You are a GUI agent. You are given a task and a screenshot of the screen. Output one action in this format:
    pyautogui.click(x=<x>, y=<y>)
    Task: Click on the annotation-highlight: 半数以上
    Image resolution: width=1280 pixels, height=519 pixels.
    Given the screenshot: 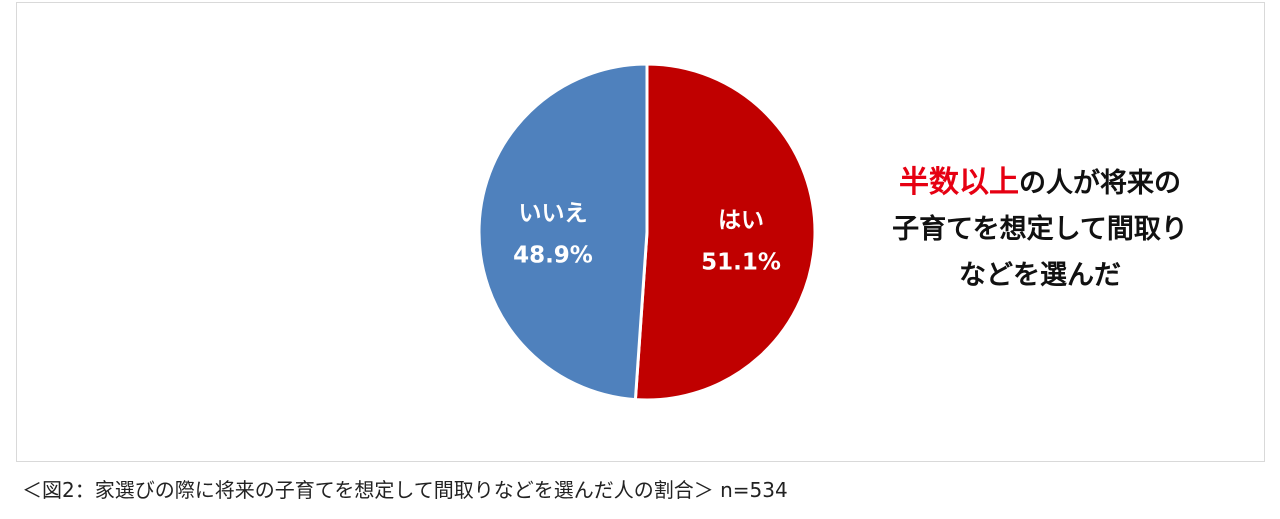 What is the action you would take?
    pyautogui.click(x=959, y=182)
    